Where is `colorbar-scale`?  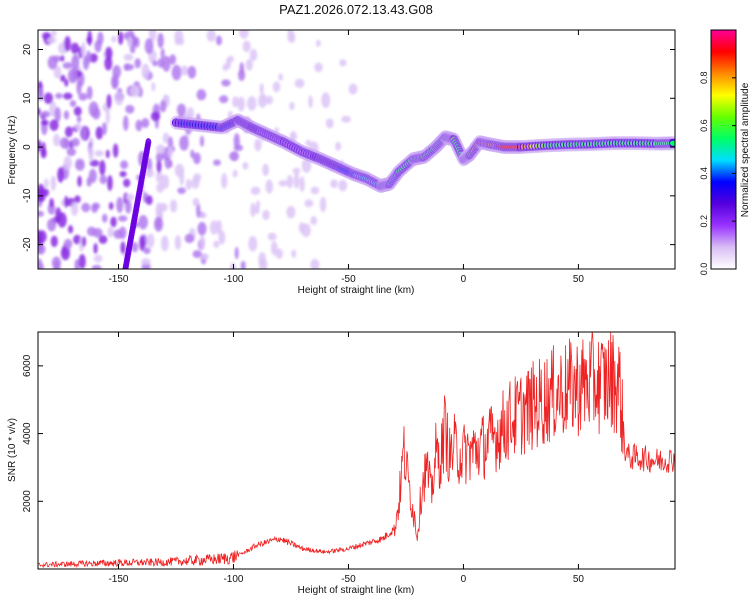
colorbar-scale is located at coordinates (723, 149).